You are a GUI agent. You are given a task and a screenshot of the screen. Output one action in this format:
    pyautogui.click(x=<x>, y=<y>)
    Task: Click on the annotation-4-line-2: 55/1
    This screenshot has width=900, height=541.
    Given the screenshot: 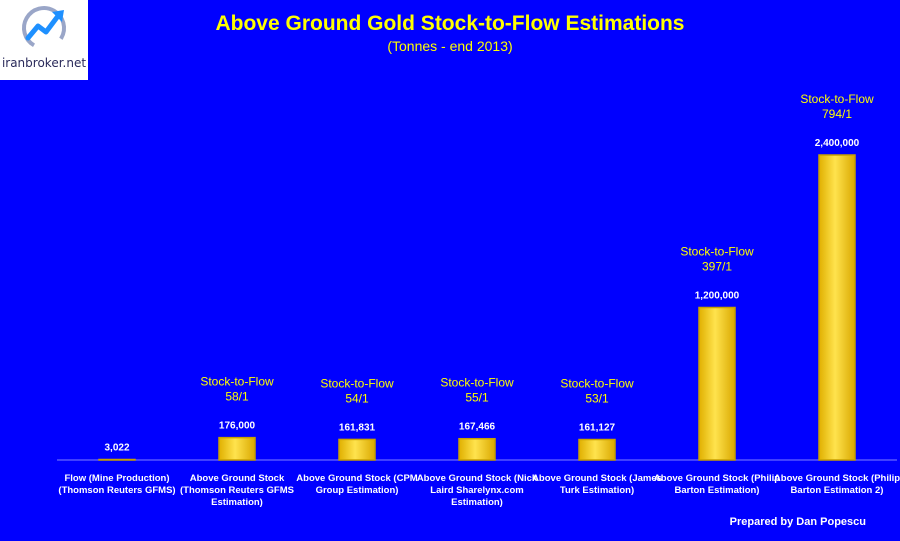 What is the action you would take?
    pyautogui.click(x=477, y=398)
    